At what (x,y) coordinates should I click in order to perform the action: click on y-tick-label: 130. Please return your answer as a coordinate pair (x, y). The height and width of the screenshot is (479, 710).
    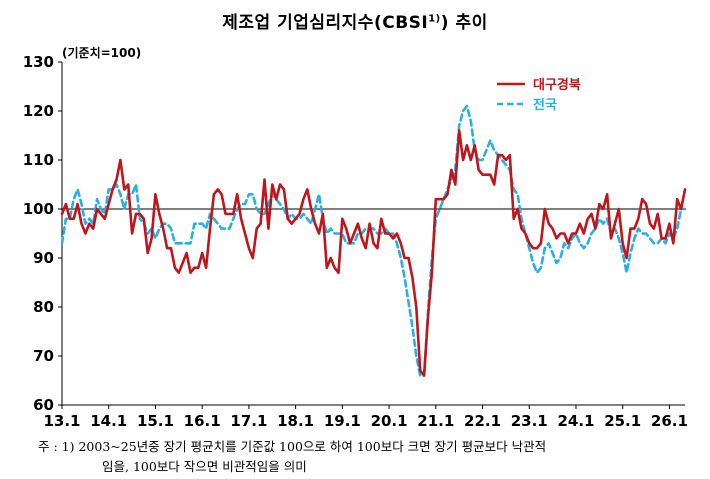
    Looking at the image, I should click on (38, 62).